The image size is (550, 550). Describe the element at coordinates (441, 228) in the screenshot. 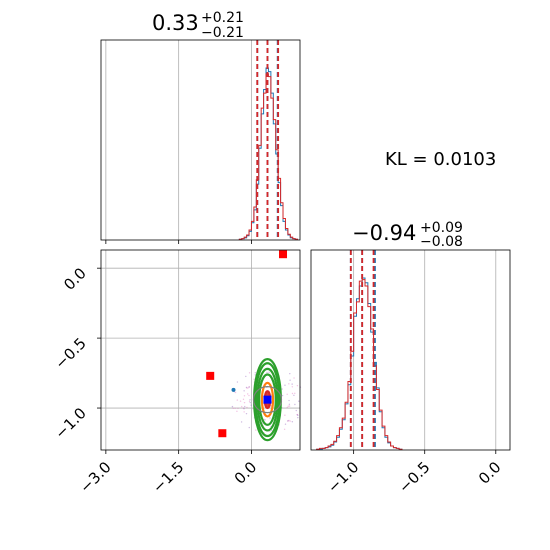

I see `title-param1-plus: +0.09` at that location.